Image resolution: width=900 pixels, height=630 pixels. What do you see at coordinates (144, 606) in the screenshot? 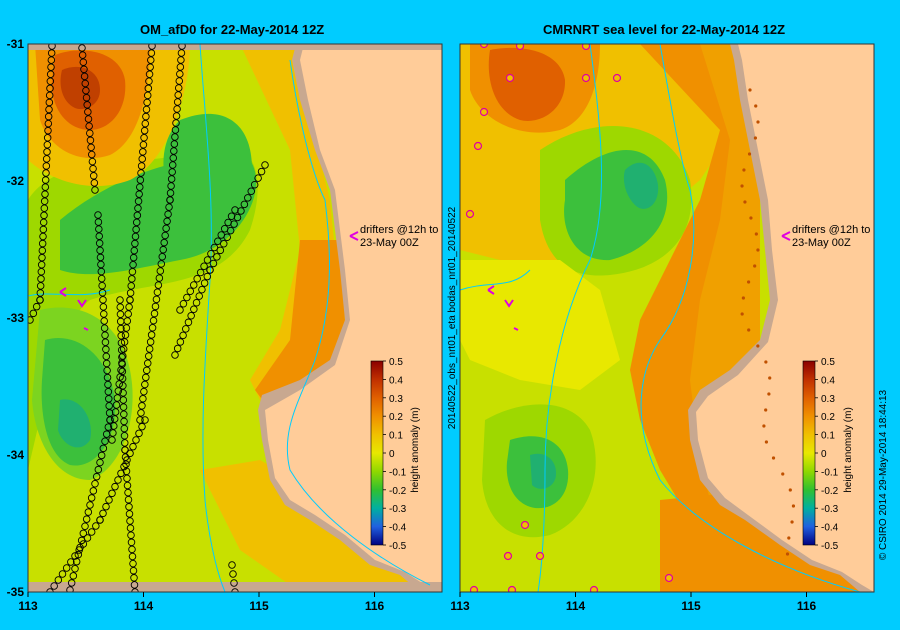
I see `lon-tick-label: 114` at bounding box center [144, 606].